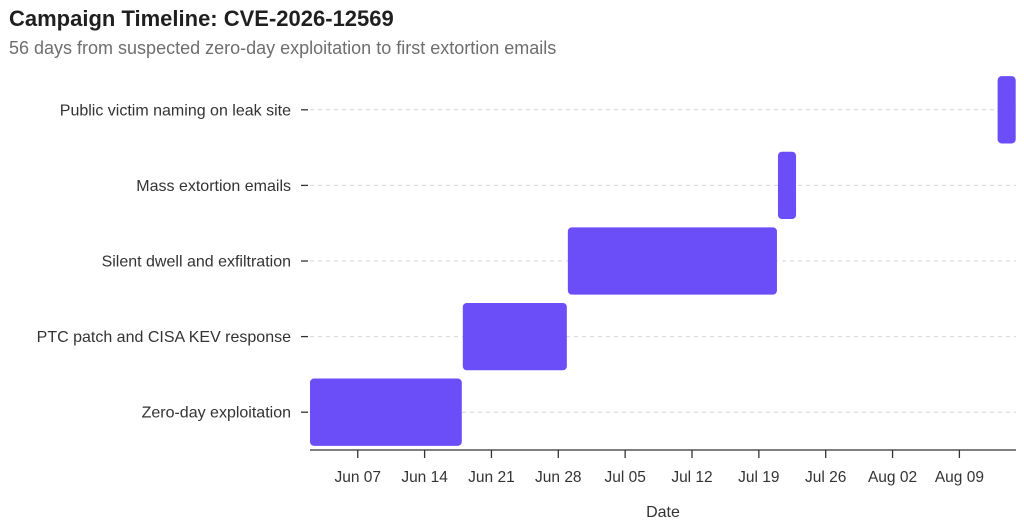 This screenshot has height=528, width=1024. What do you see at coordinates (216, 413) in the screenshot?
I see `category-label: Zero-day exploitation` at bounding box center [216, 413].